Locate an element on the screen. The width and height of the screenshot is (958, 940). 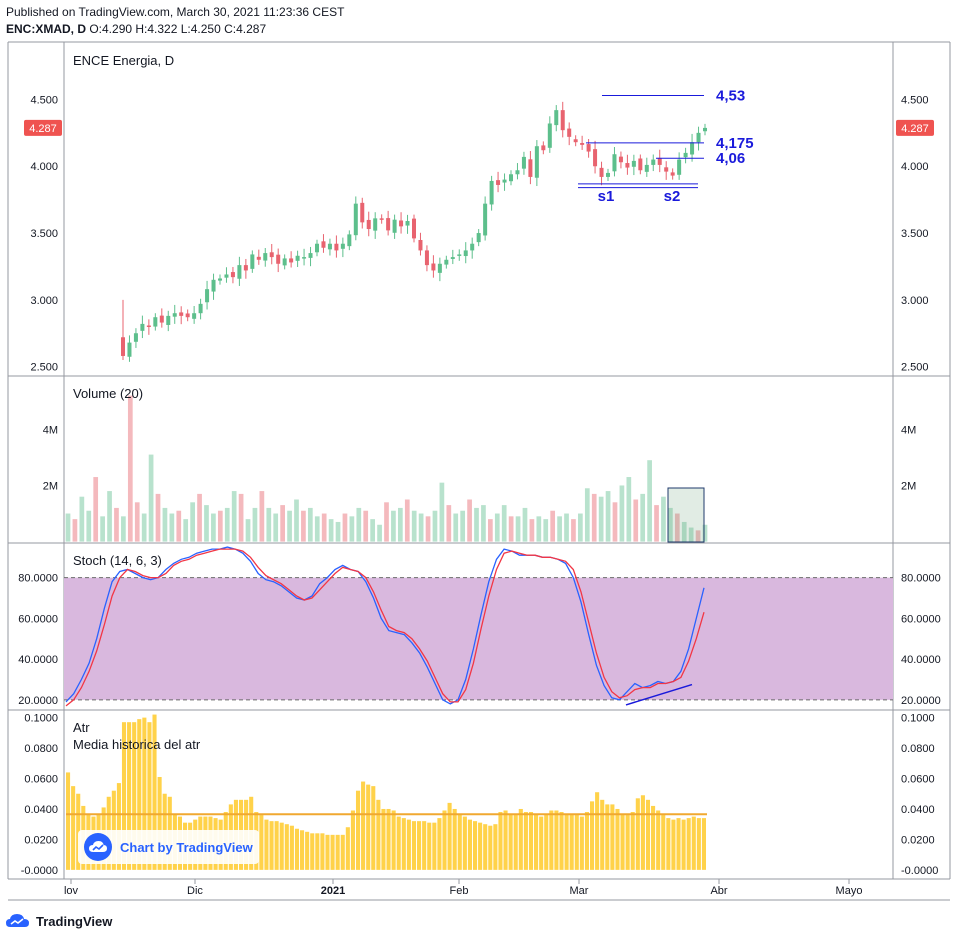
y-tick-left: 2.500 is located at coordinates (44, 368).